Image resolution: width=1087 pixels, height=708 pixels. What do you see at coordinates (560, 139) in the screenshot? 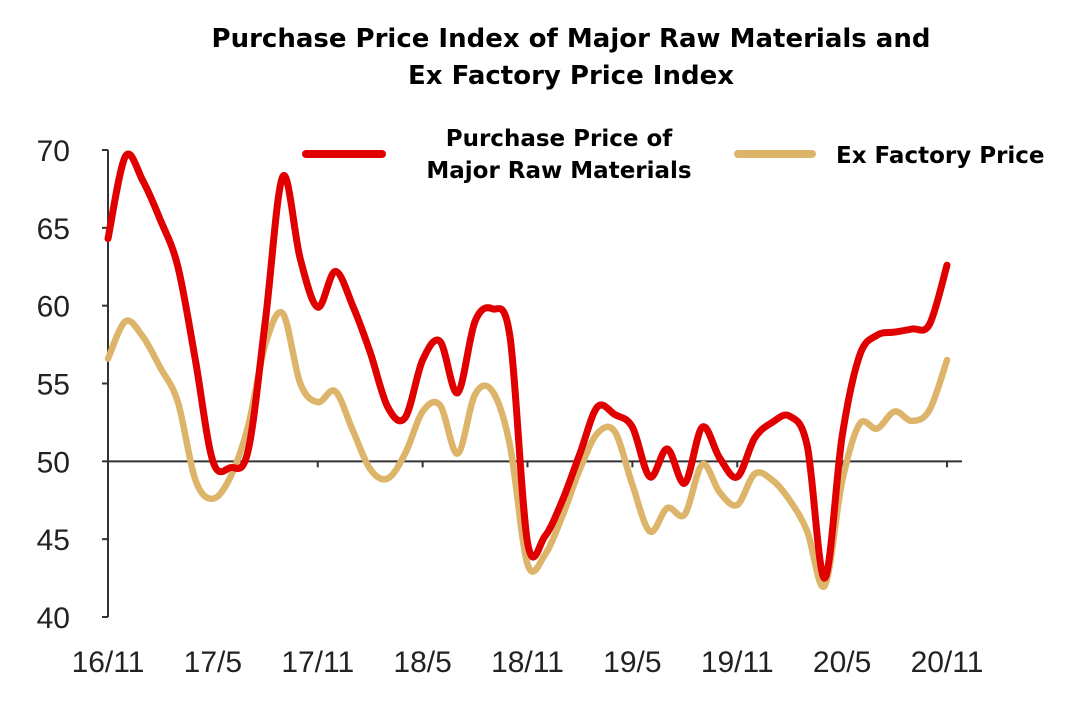
I see `legend-label-raw-materials-line-1: Purchase Price of` at bounding box center [560, 139].